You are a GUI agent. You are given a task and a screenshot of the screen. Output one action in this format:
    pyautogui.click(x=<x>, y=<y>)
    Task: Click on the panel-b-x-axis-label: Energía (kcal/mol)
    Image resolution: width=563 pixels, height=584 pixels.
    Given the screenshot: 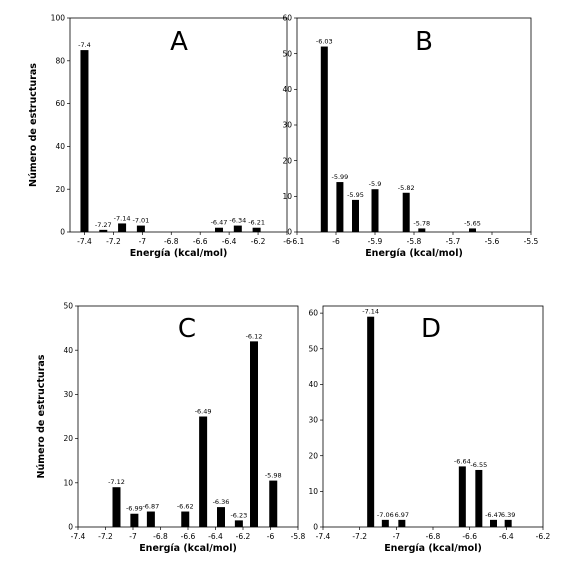 What is the action you would take?
    pyautogui.click(x=414, y=253)
    